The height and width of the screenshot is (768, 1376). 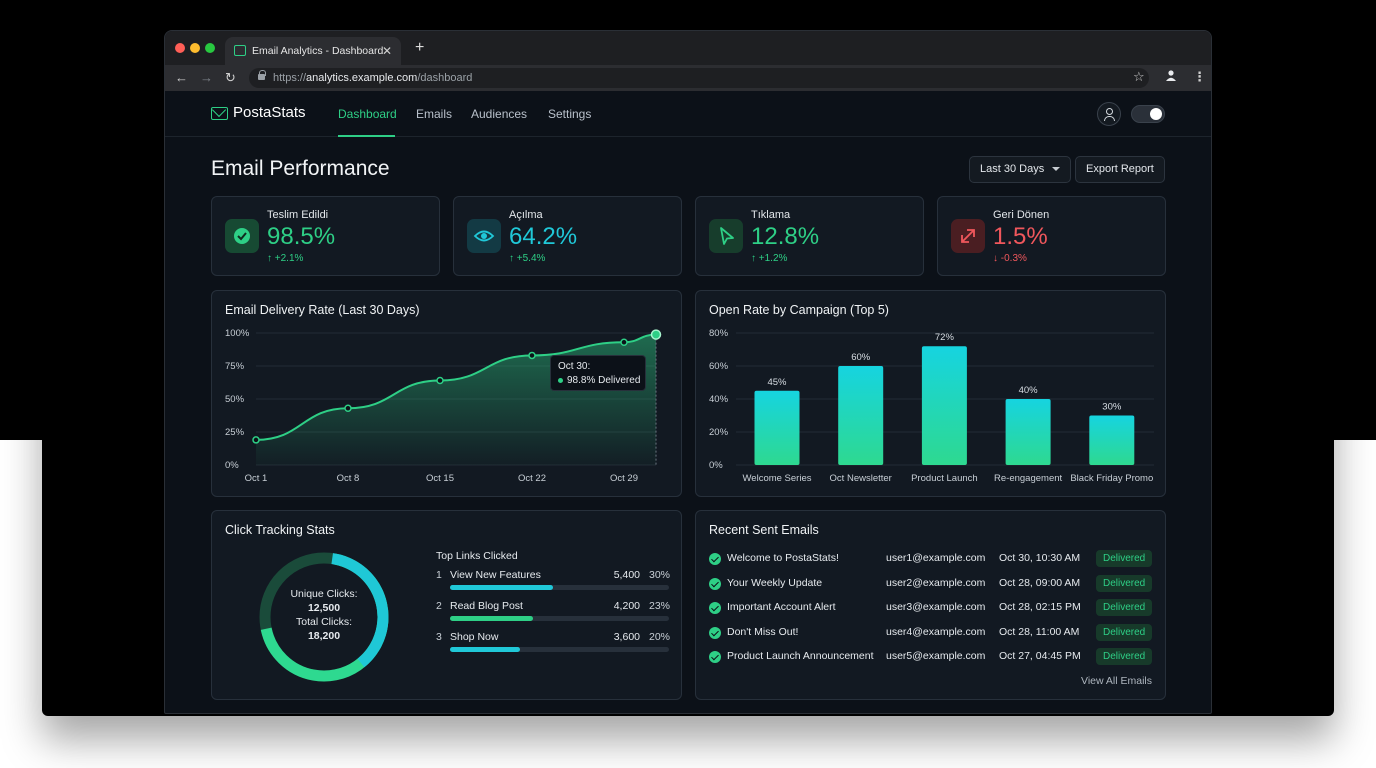 What do you see at coordinates (553, 613) in the screenshot?
I see `top-link-row: 2 Read Blog Post 4,200 23%` at bounding box center [553, 613].